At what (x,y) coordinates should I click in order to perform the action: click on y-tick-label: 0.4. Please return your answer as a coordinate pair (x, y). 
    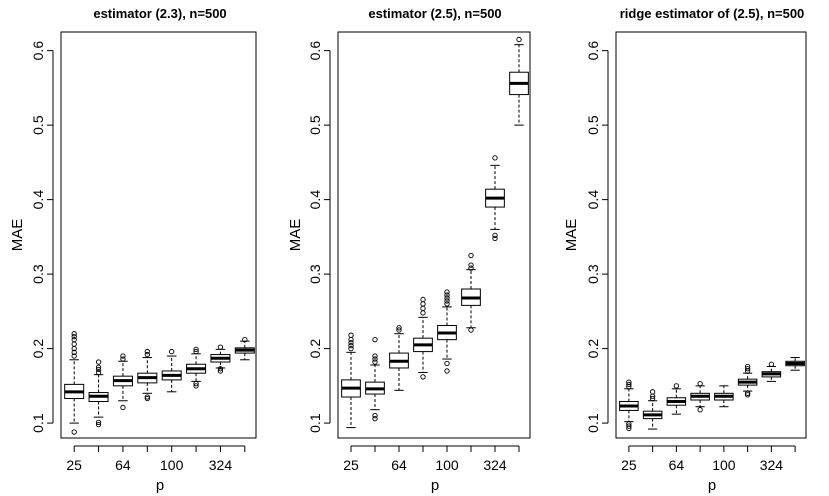
    Looking at the image, I should click on (315, 200).